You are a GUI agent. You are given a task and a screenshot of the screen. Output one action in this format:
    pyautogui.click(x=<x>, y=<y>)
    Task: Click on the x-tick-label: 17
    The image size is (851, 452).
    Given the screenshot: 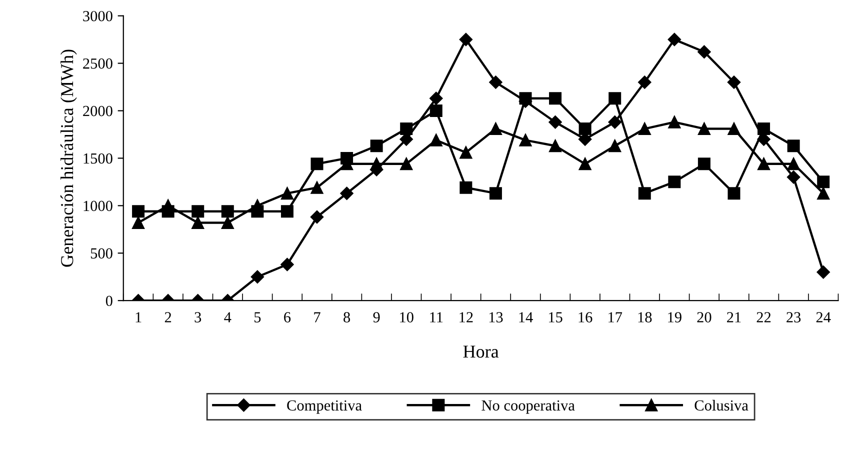 What is the action you would take?
    pyautogui.click(x=615, y=317)
    